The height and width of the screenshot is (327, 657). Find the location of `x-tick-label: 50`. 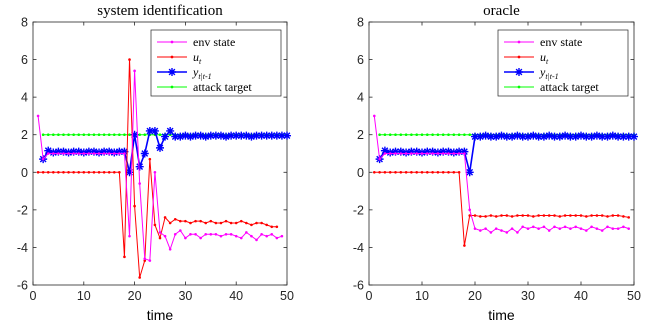

x-tick-label: 50 is located at coordinates (287, 296).